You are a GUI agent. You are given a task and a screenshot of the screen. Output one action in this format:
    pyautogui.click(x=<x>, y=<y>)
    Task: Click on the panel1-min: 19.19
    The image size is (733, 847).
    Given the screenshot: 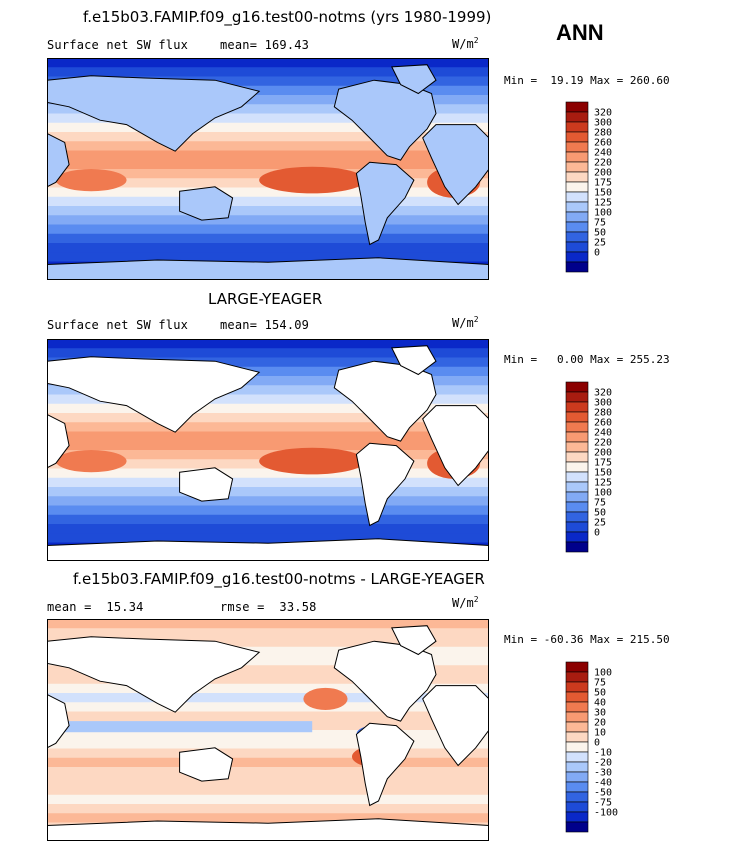 What is the action you would take?
    pyautogui.click(x=567, y=80)
    